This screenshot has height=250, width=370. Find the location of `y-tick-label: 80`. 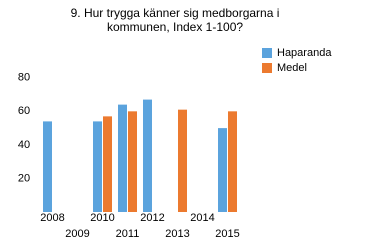

y-tick-label: 80 is located at coordinates (24, 78).